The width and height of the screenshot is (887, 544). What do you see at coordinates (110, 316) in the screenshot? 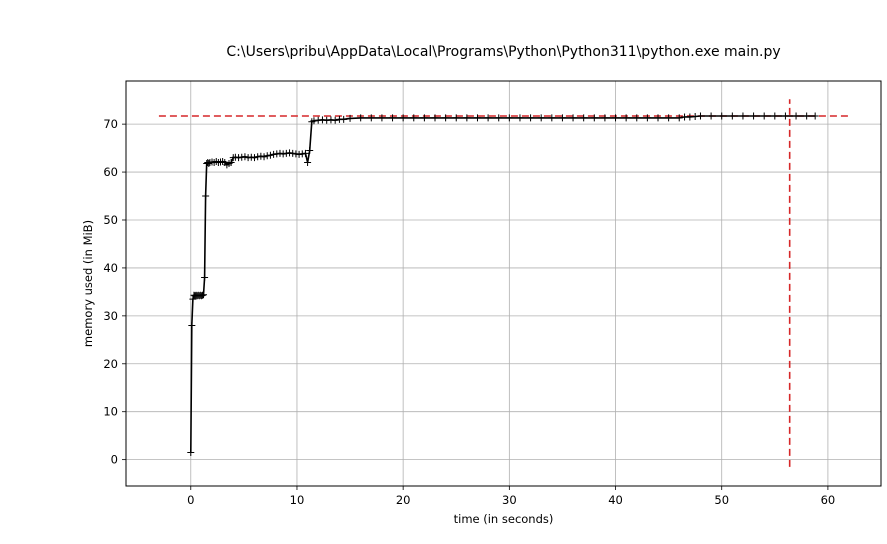
I see `y-tick-label: 30` at bounding box center [110, 316].